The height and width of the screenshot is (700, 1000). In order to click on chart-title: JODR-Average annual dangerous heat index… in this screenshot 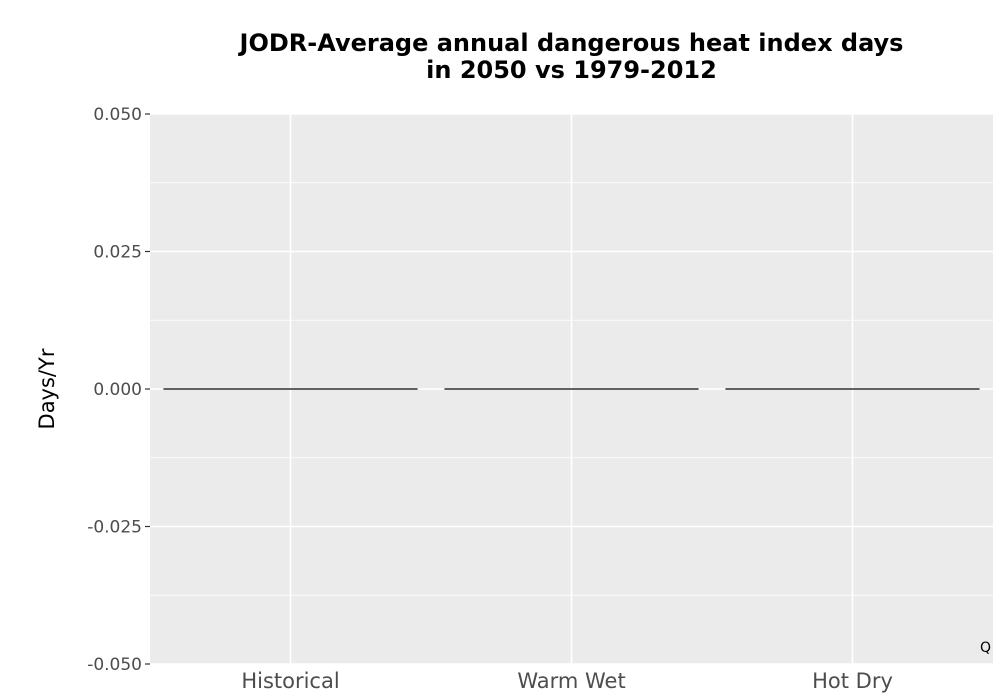, I will do `click(571, 57)`.